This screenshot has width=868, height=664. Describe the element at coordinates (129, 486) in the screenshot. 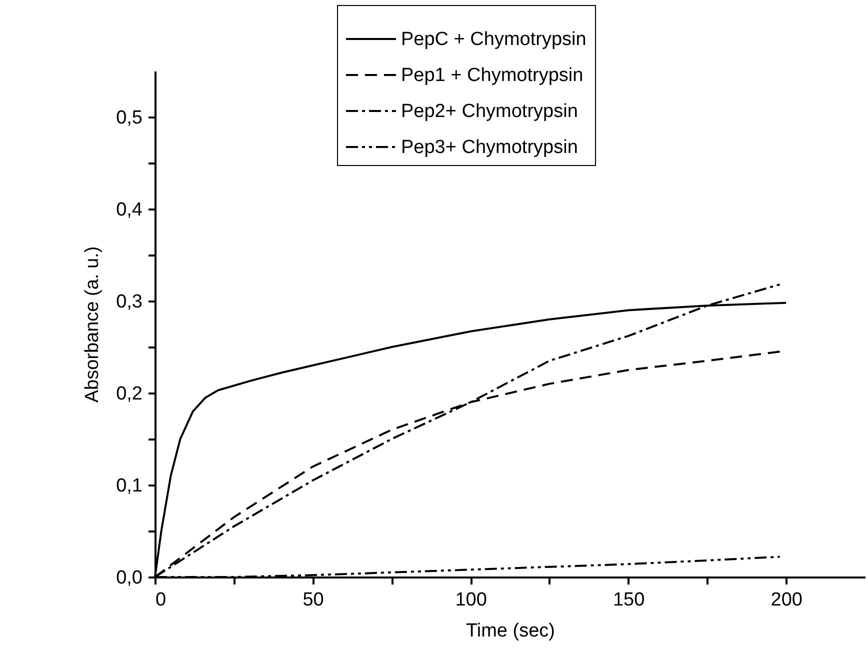

I see `y-tick-label: 0,1` at that location.